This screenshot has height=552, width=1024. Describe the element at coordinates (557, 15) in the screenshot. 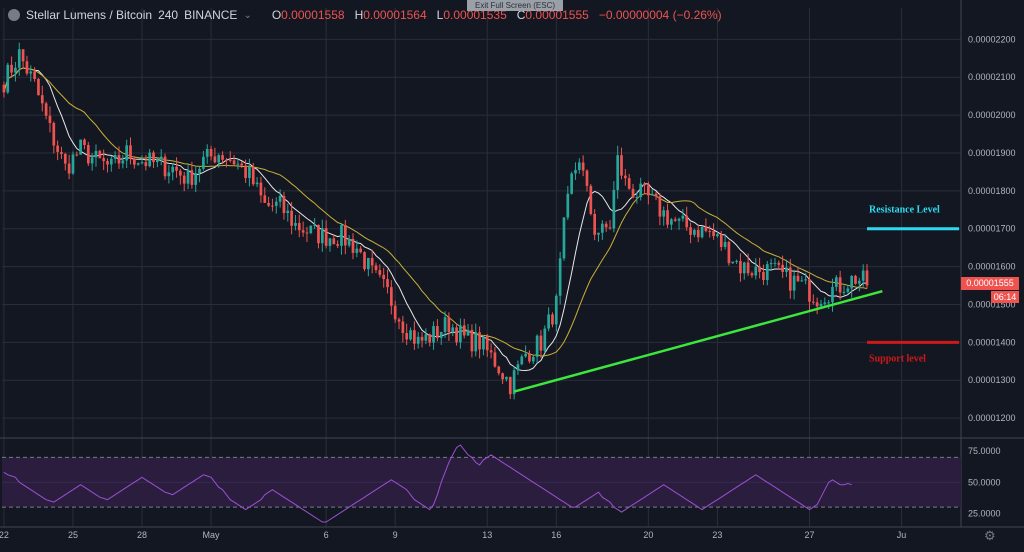

I see `ohlc-close-value: 0.00001555` at that location.